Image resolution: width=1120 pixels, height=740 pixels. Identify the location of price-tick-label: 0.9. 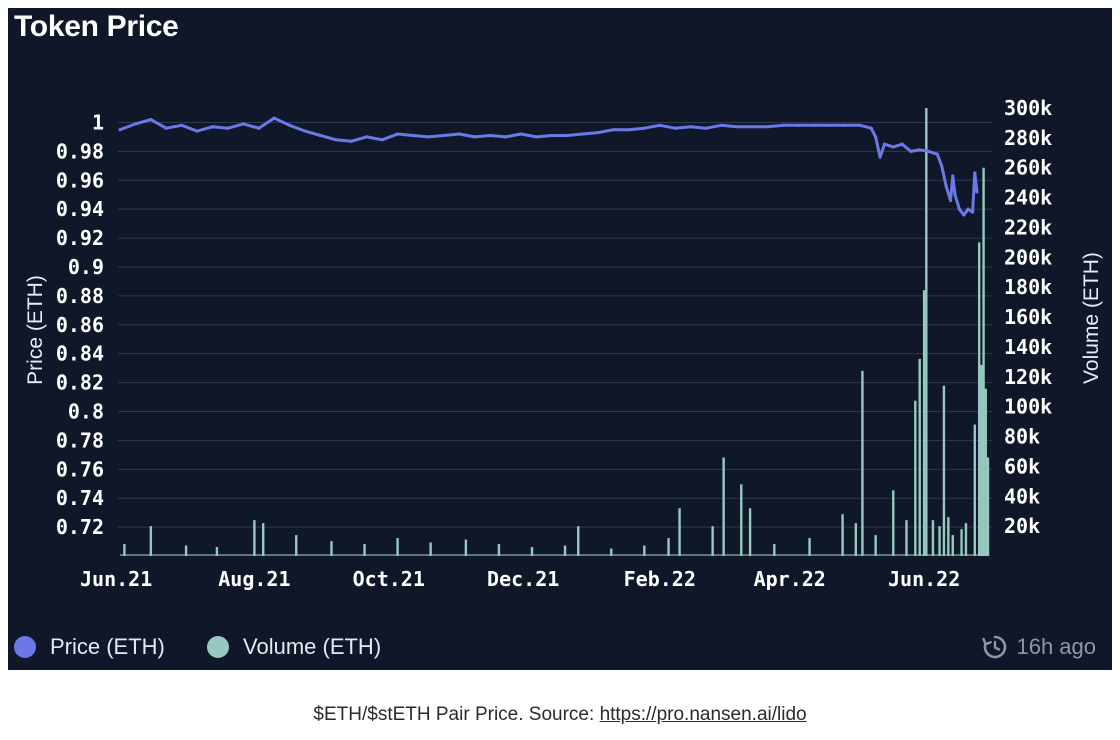
(86, 267).